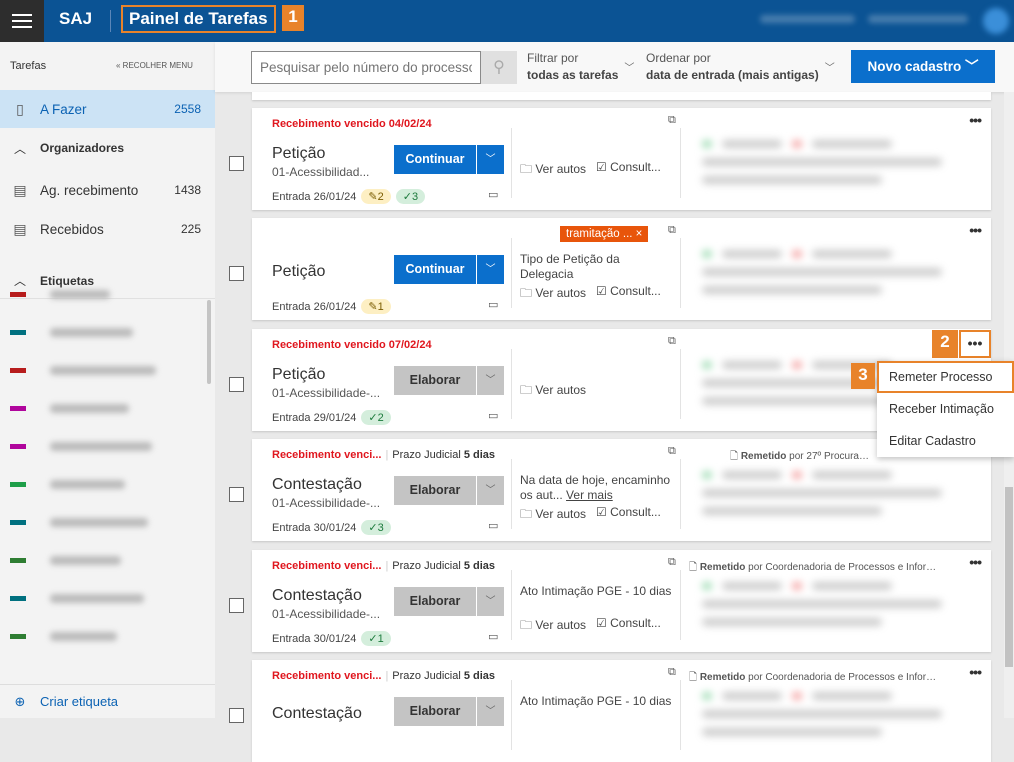 This screenshot has width=1014, height=762. I want to click on sidebar-scrollbar, so click(209, 342).